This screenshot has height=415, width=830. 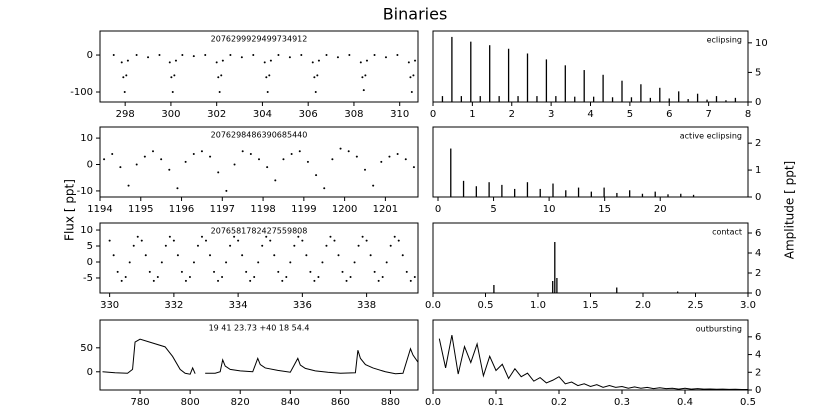 What do you see at coordinates (669, 114) in the screenshot?
I see `x-tick-label: 6` at bounding box center [669, 114].